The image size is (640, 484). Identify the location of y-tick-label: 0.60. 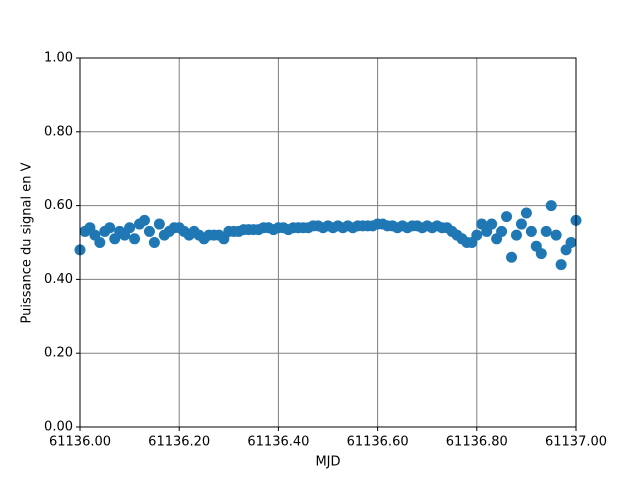
(58, 205).